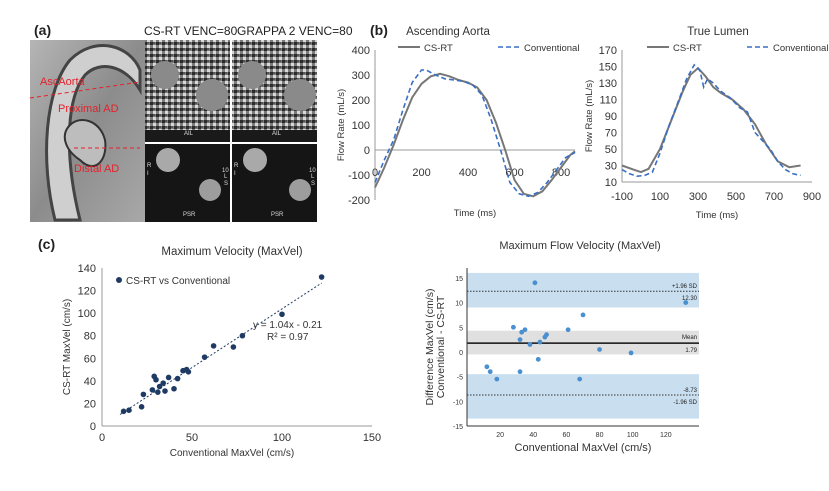 The width and height of the screenshot is (829, 491). What do you see at coordinates (361, 101) in the screenshot?
I see `y-tick-label: 200` at bounding box center [361, 101].